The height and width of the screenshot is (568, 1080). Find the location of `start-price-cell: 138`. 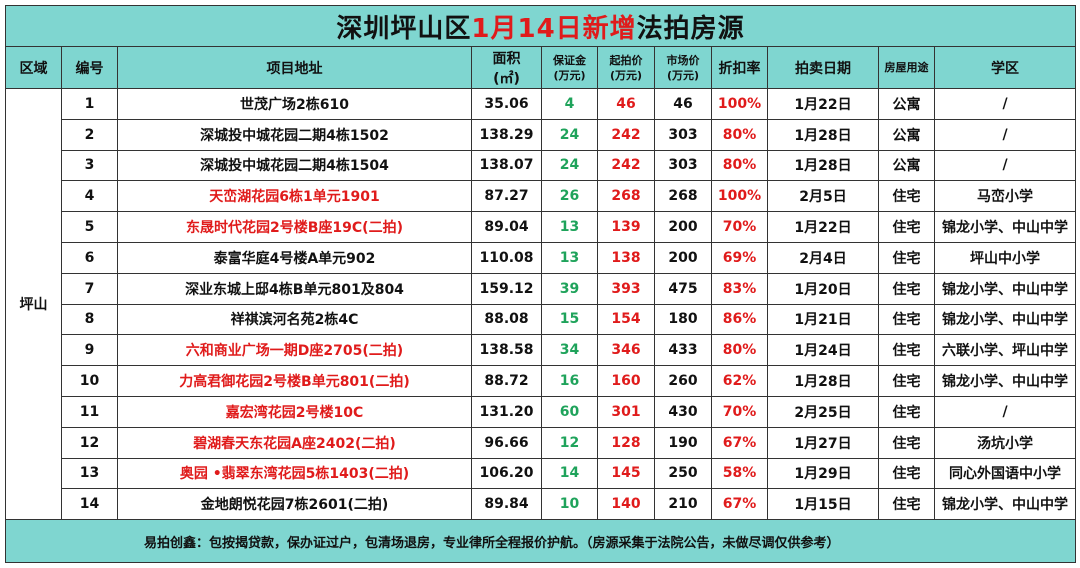

start-price-cell: 138 is located at coordinates (626, 257).